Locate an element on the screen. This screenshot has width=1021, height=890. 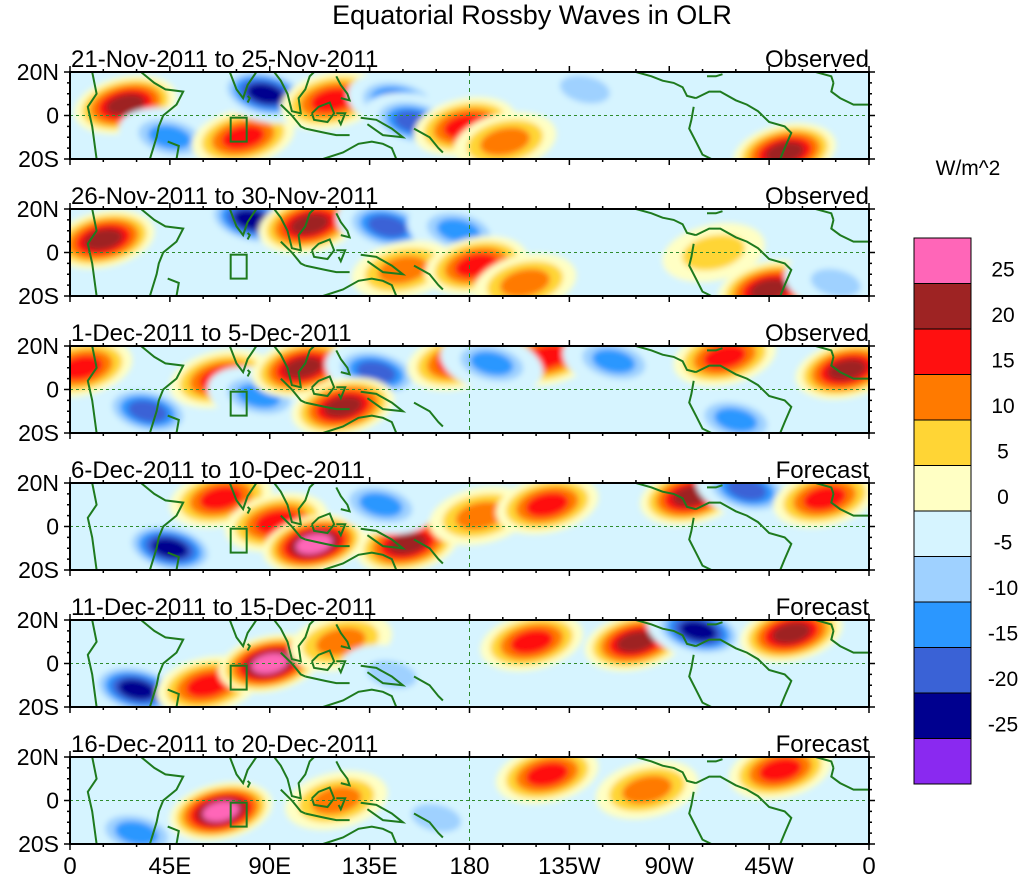
colorbar-units: W/m^2 is located at coordinates (968, 168).